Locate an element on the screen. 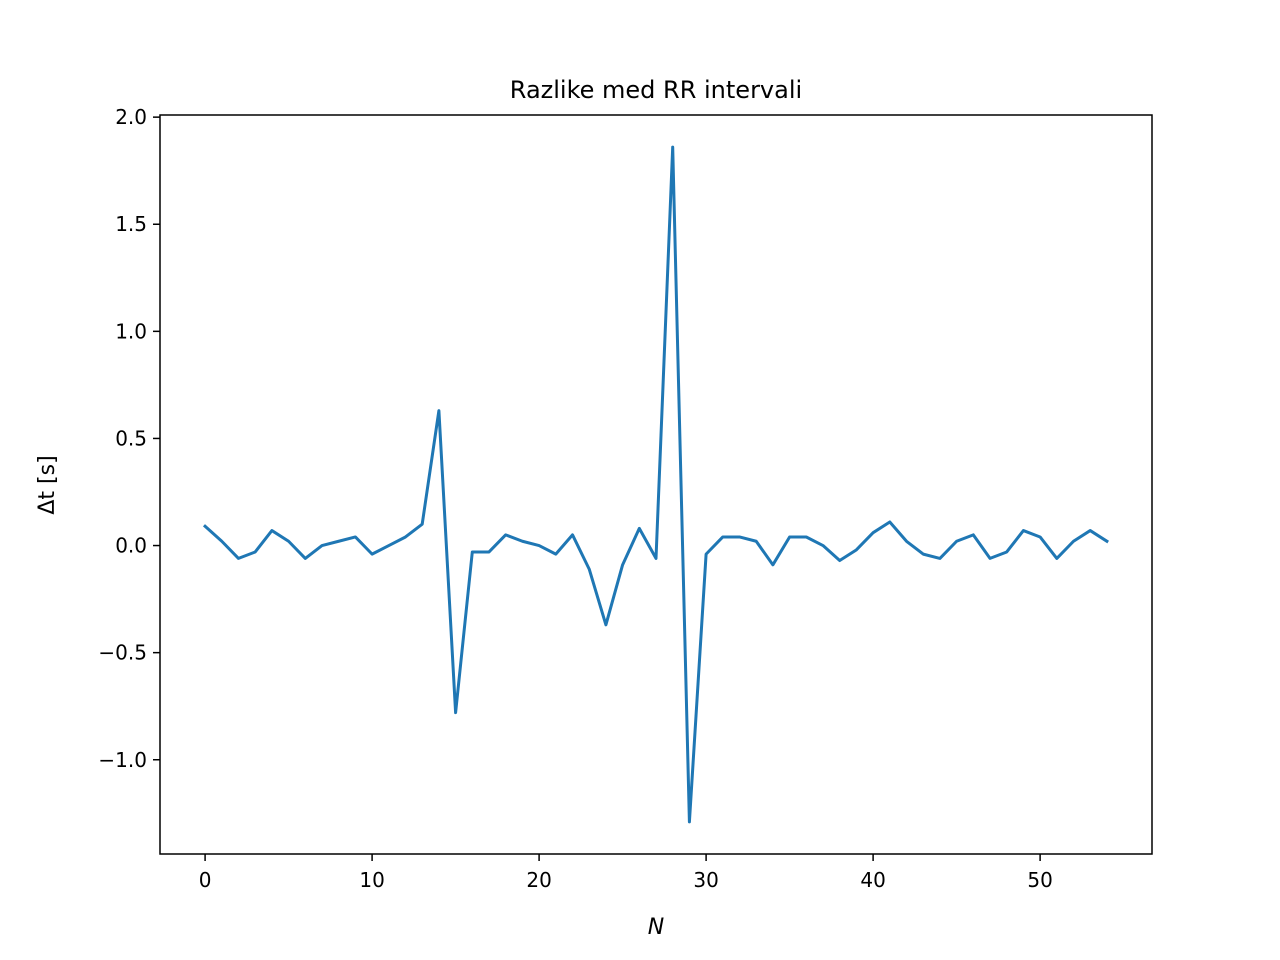  x-axis: 0 10 20 30 40 50 is located at coordinates (626, 873).